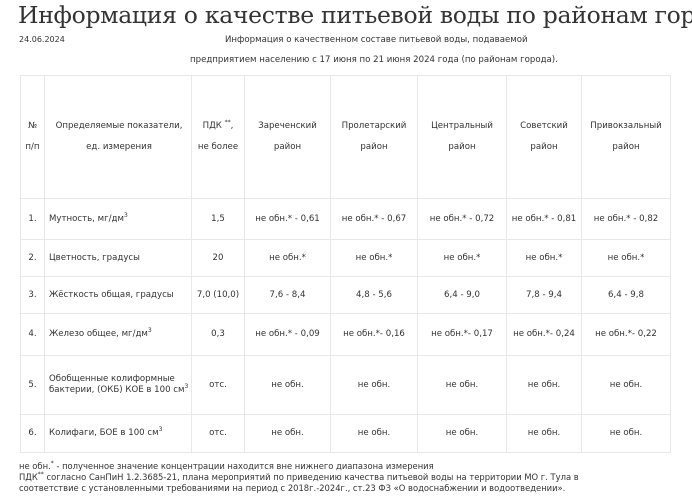  What do you see at coordinates (544, 258) in the screenshot?
I see `cell-sovetsky: не обн.*` at bounding box center [544, 258].